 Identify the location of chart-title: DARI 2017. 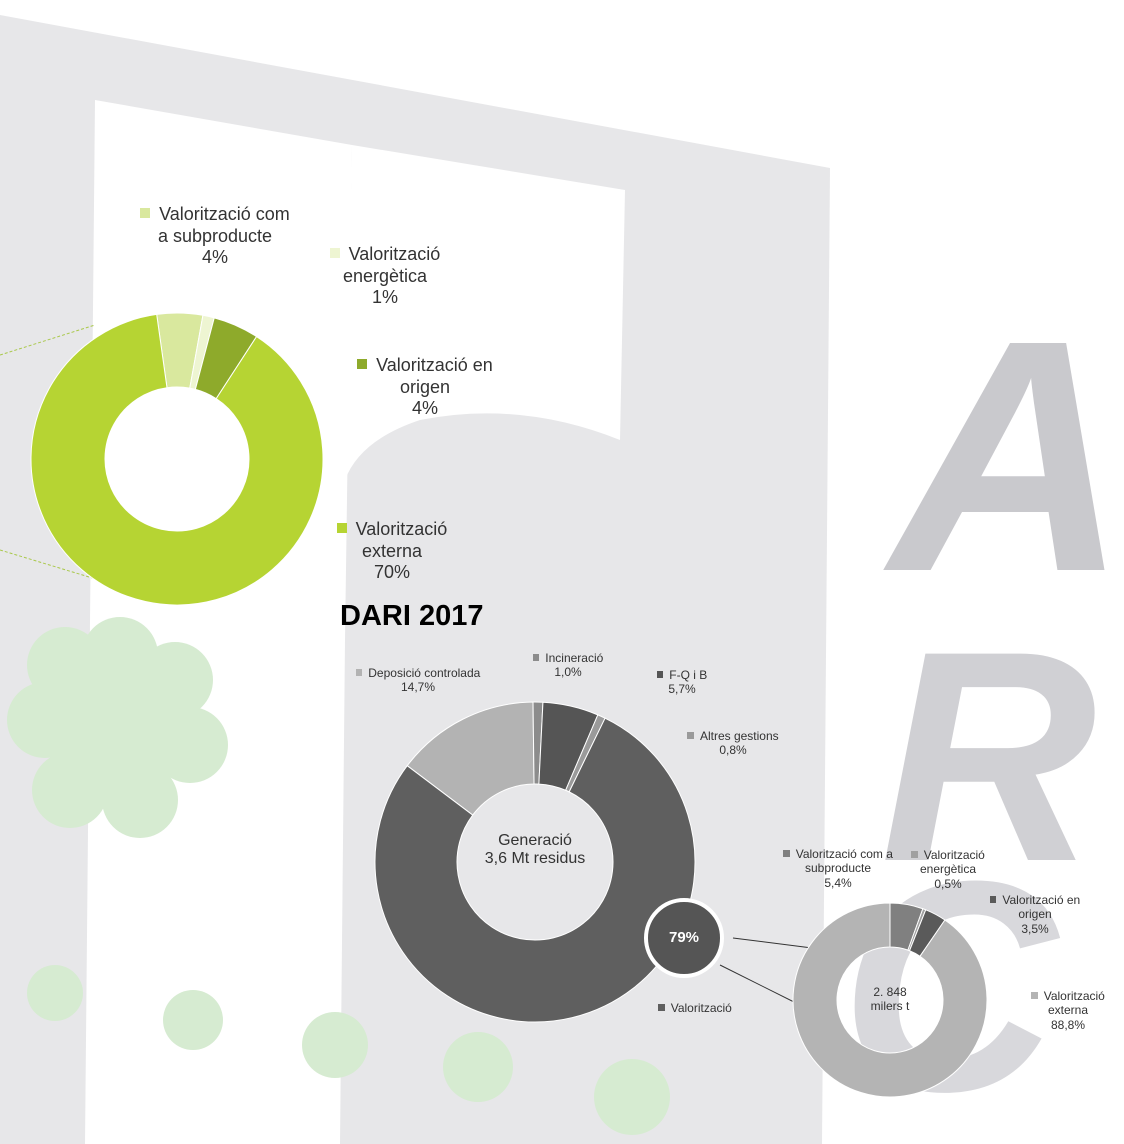
(412, 616).